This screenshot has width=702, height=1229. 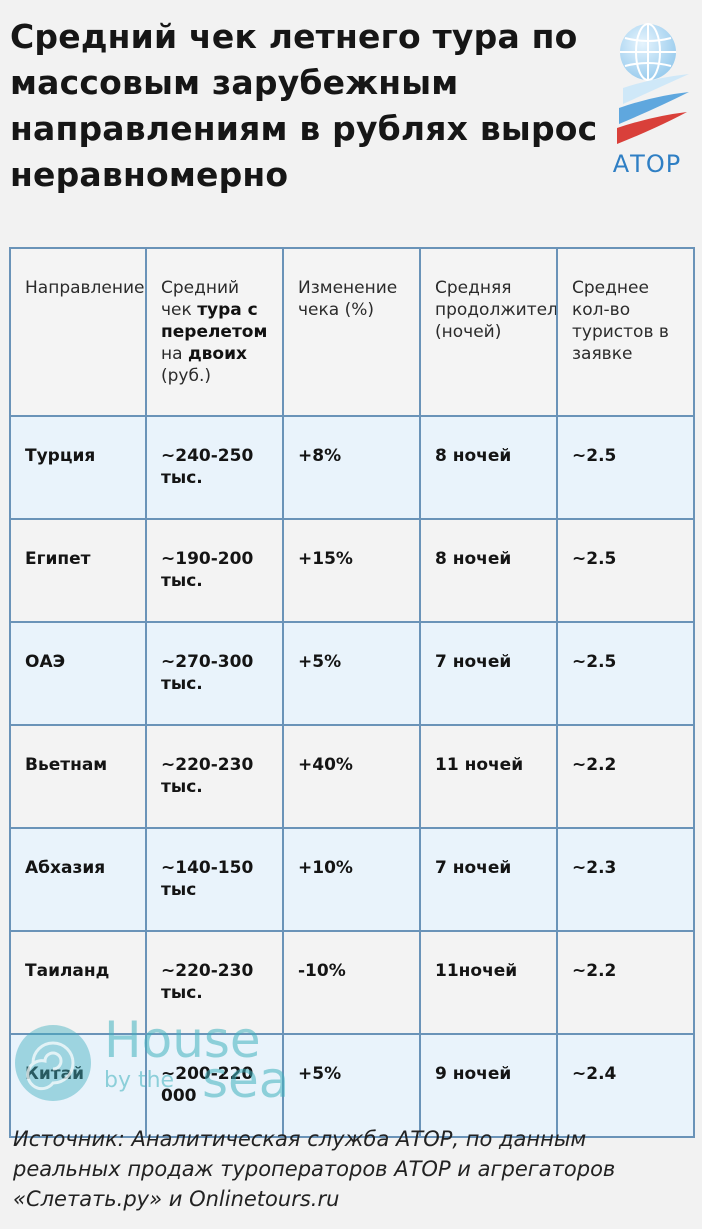 What do you see at coordinates (200, 299) in the screenshot?
I see `header-check-text-1: Средний чек` at bounding box center [200, 299].